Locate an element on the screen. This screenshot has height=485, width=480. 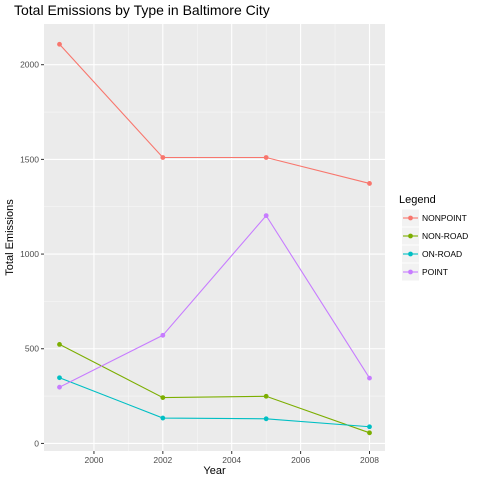
x-axis: 2000 2002 2004 2006 2008 is located at coordinates (231, 458).